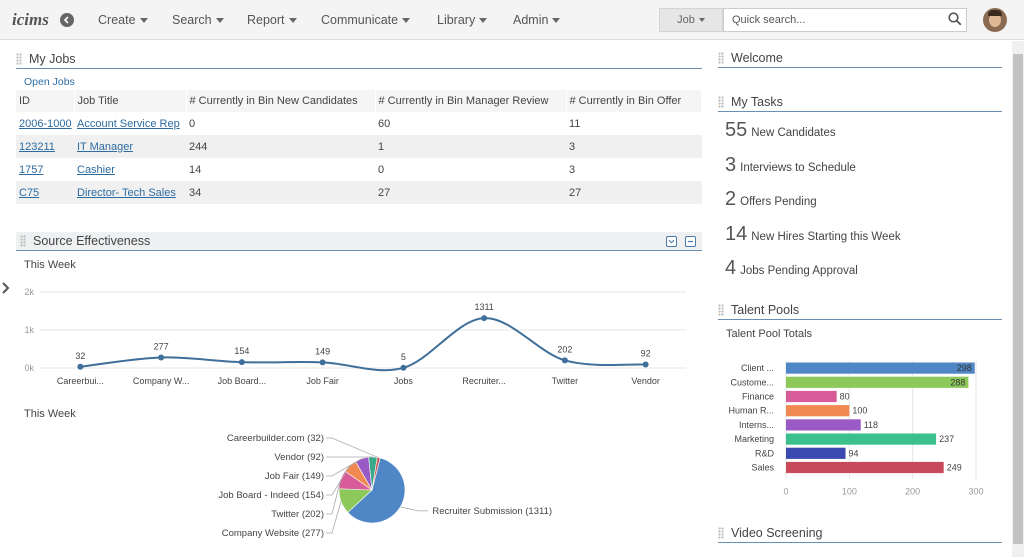  Describe the element at coordinates (49, 82) in the screenshot. I see `open-jobs-link: Open Jobs` at that location.